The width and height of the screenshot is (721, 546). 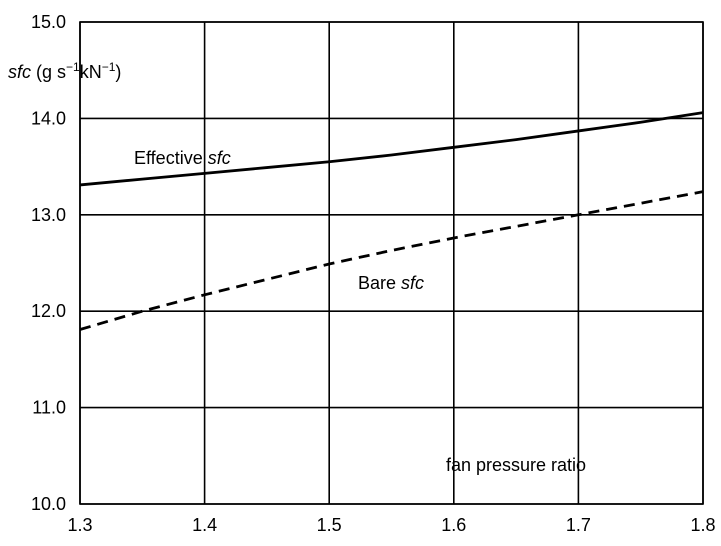 I want to click on x-tick-label: 1.4, so click(x=204, y=525).